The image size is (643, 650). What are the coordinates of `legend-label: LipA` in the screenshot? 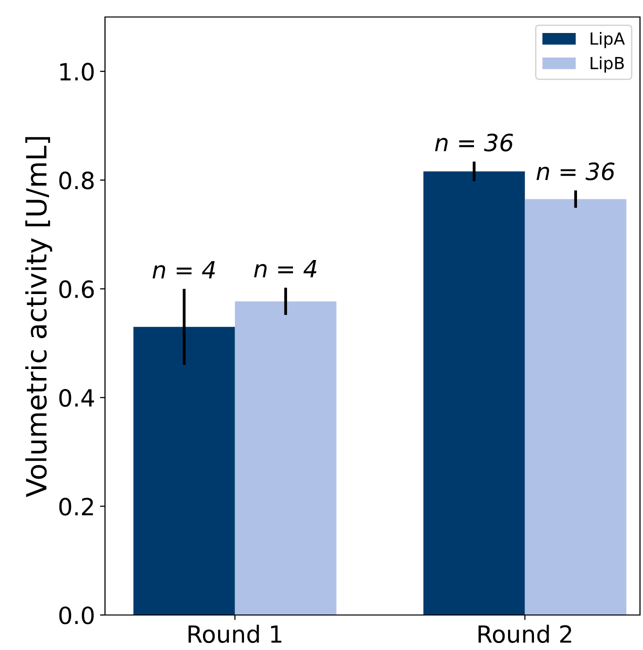 It's located at (607, 40).